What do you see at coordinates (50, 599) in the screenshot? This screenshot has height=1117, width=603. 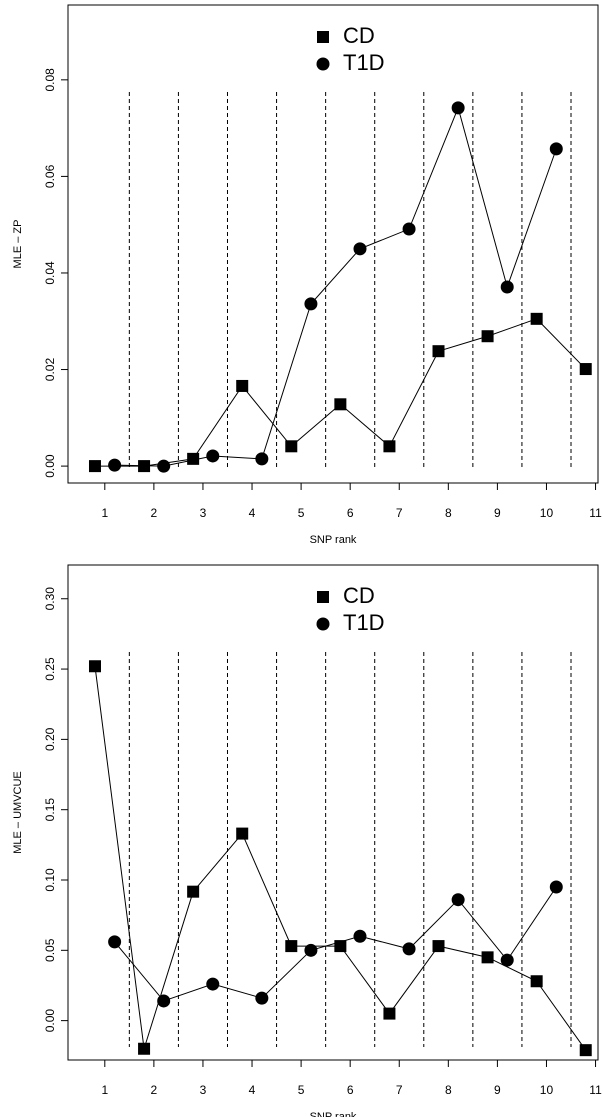 I see `y-tick-label: 0.30` at bounding box center [50, 599].